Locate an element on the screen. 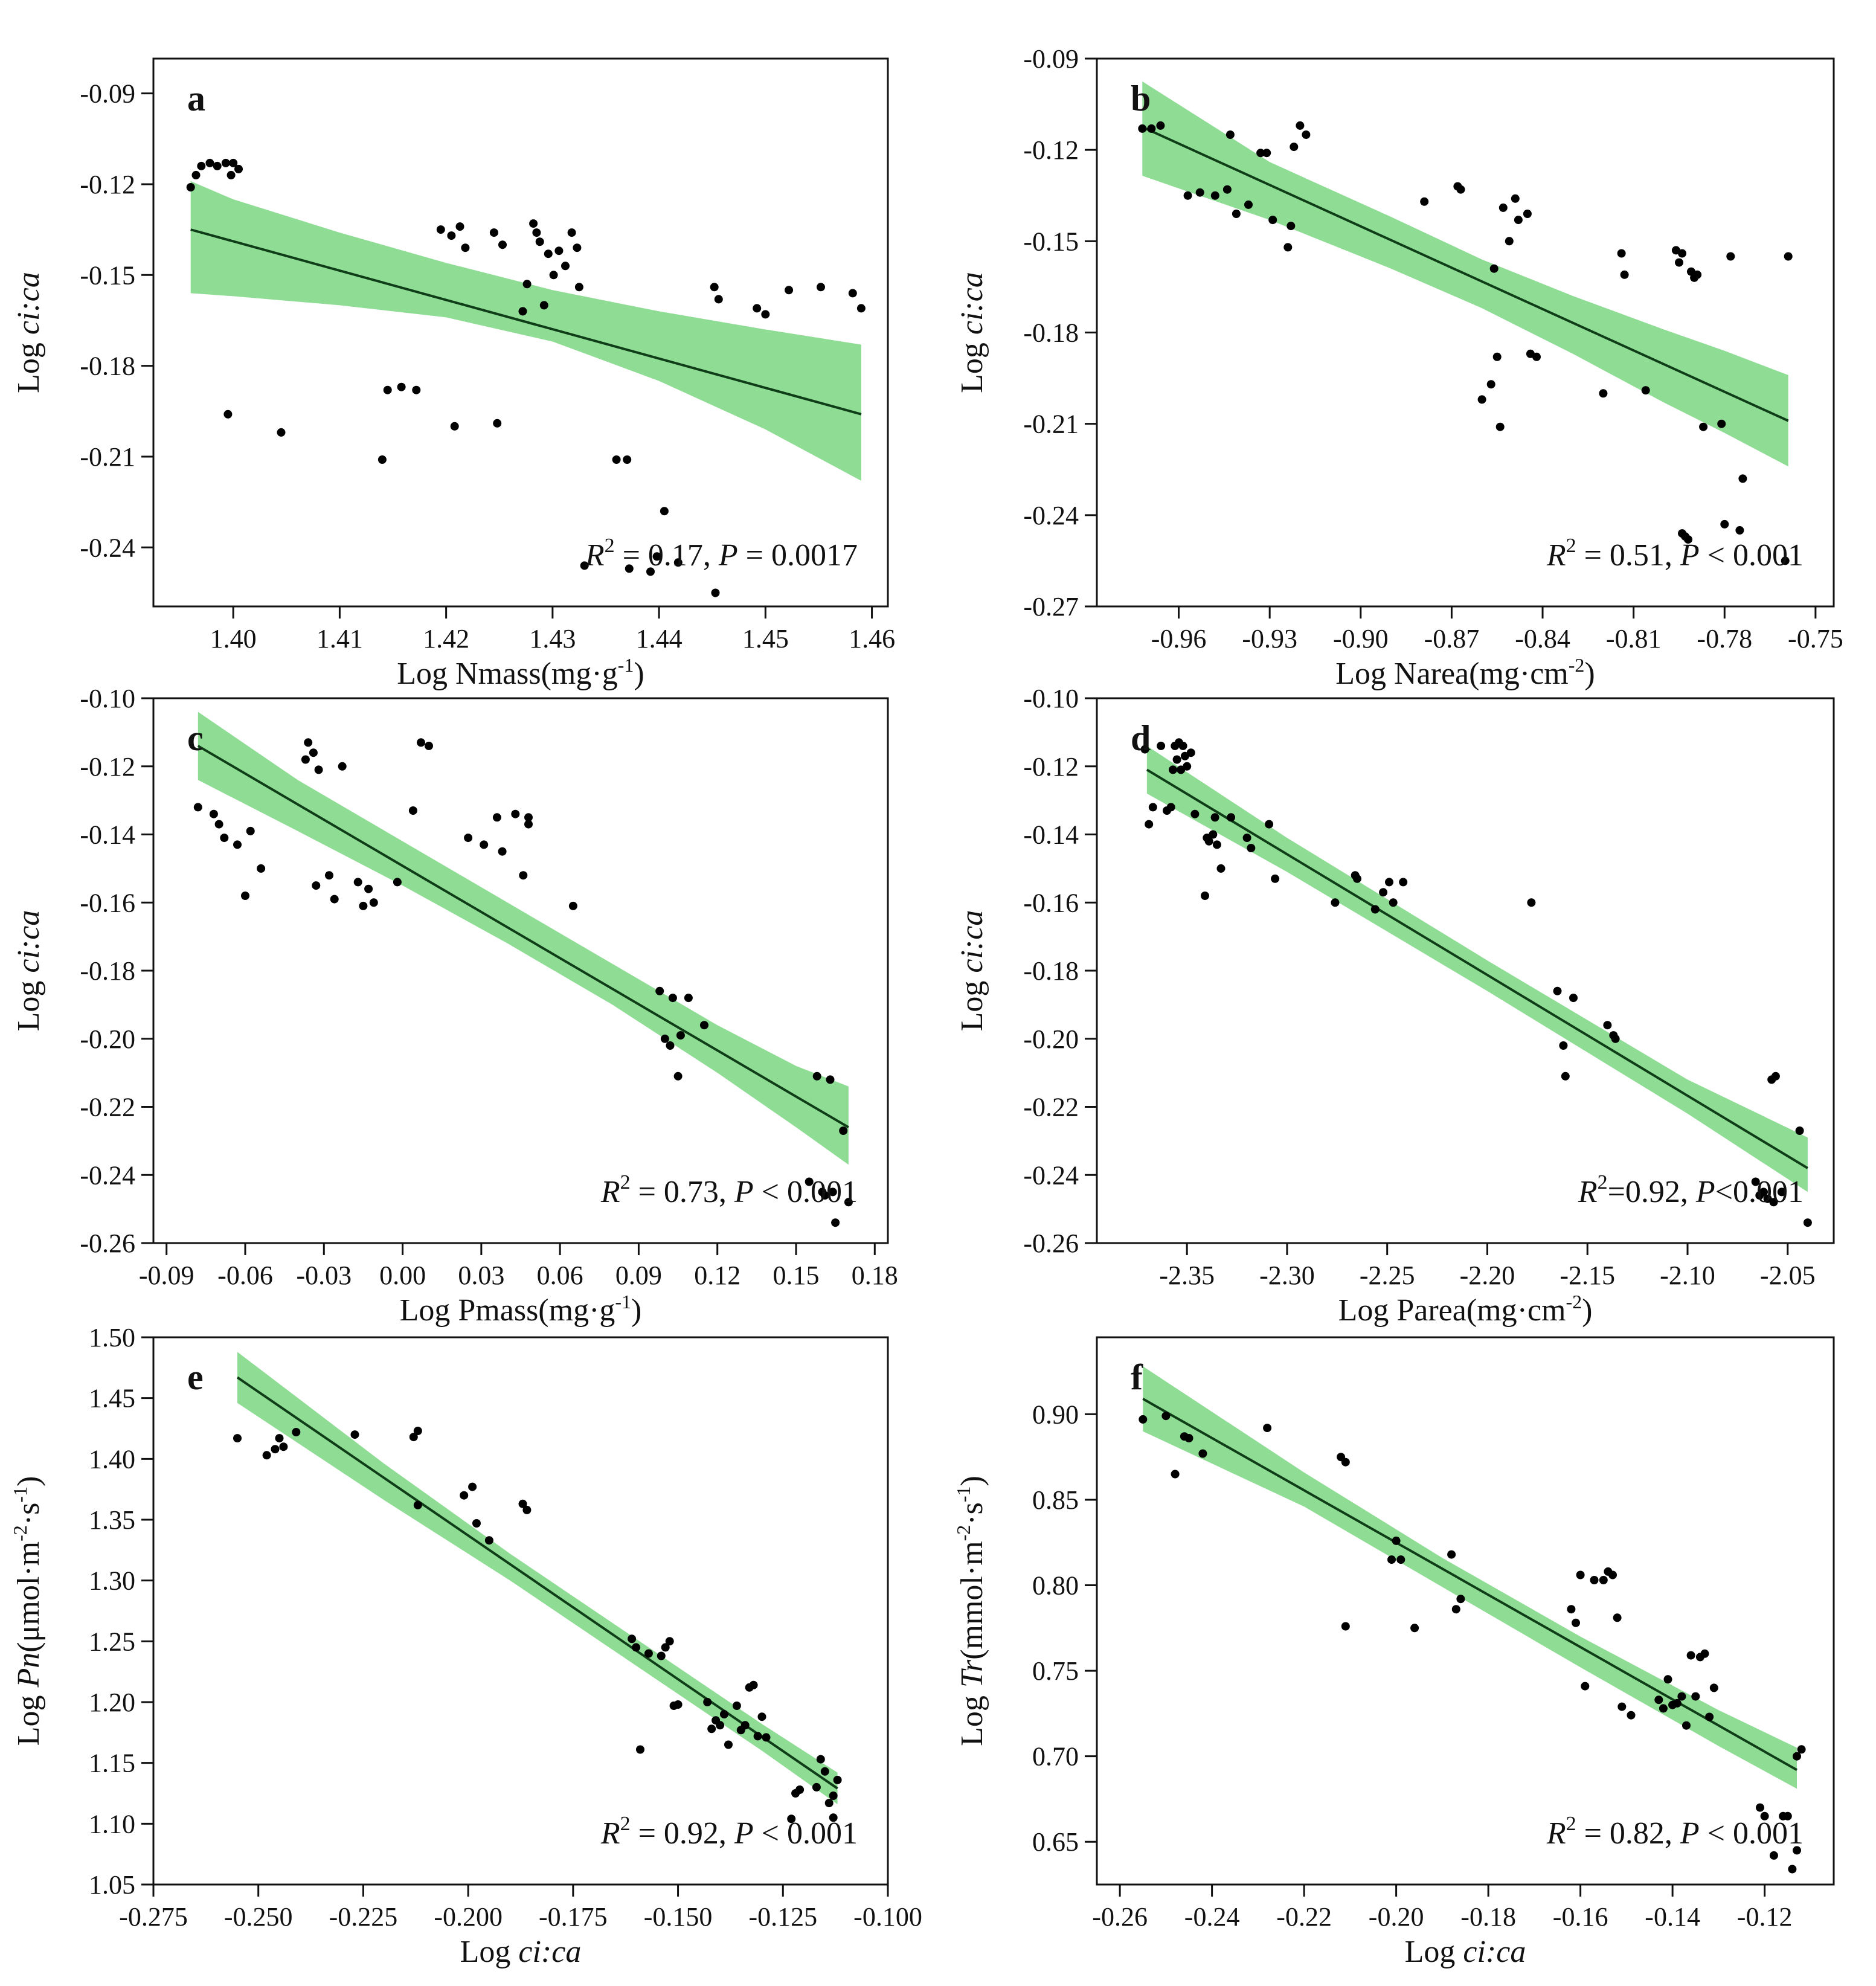  y-tick-label: 1.40 is located at coordinates (112, 1459).